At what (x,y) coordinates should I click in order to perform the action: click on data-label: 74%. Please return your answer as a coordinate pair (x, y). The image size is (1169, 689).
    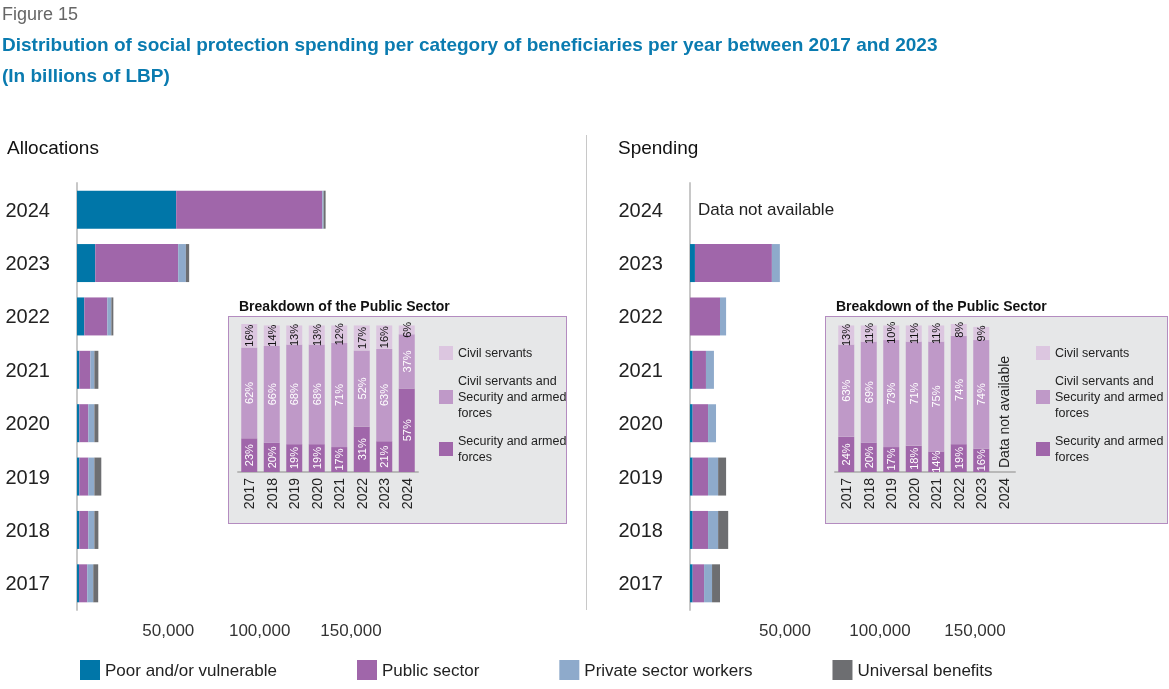
    Looking at the image, I should click on (958, 389).